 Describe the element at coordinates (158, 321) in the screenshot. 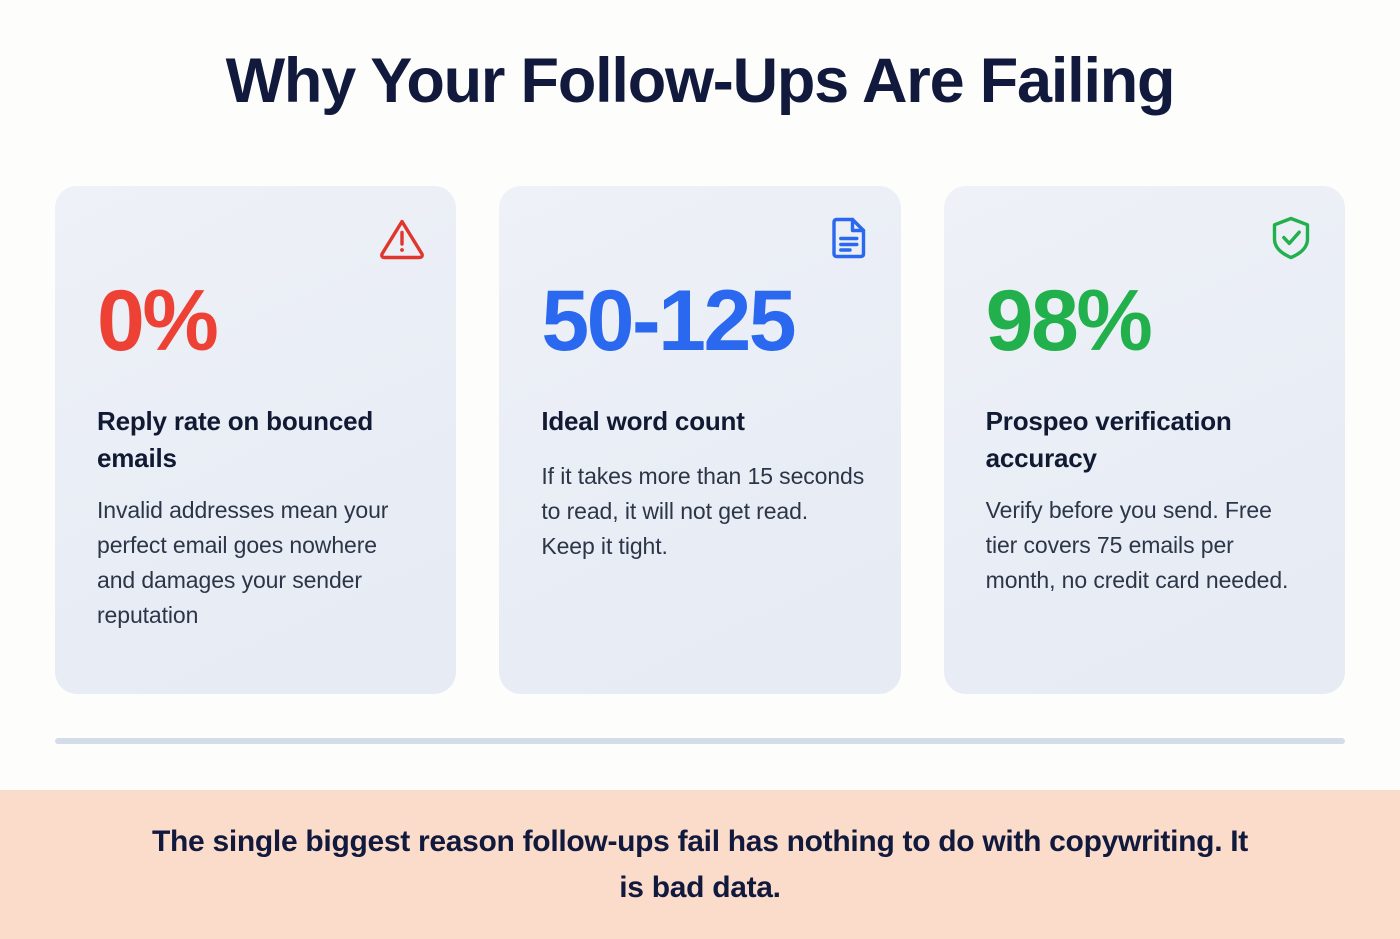

I see `stat-value: 0%` at that location.